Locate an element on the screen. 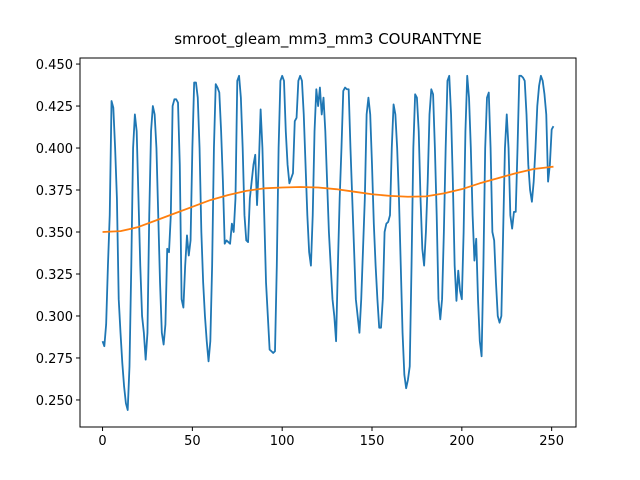 The height and width of the screenshot is (480, 640). y-tick-label: 0.275 is located at coordinates (54, 359).